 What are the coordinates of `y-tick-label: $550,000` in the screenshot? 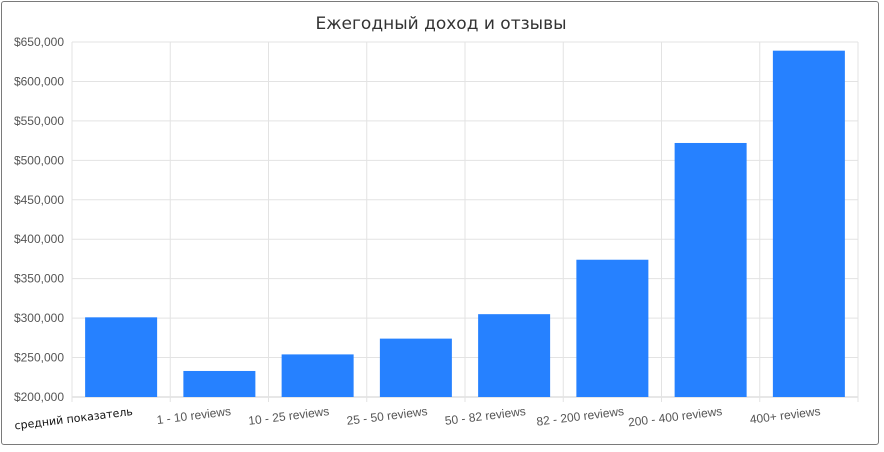 It's located at (39, 121).